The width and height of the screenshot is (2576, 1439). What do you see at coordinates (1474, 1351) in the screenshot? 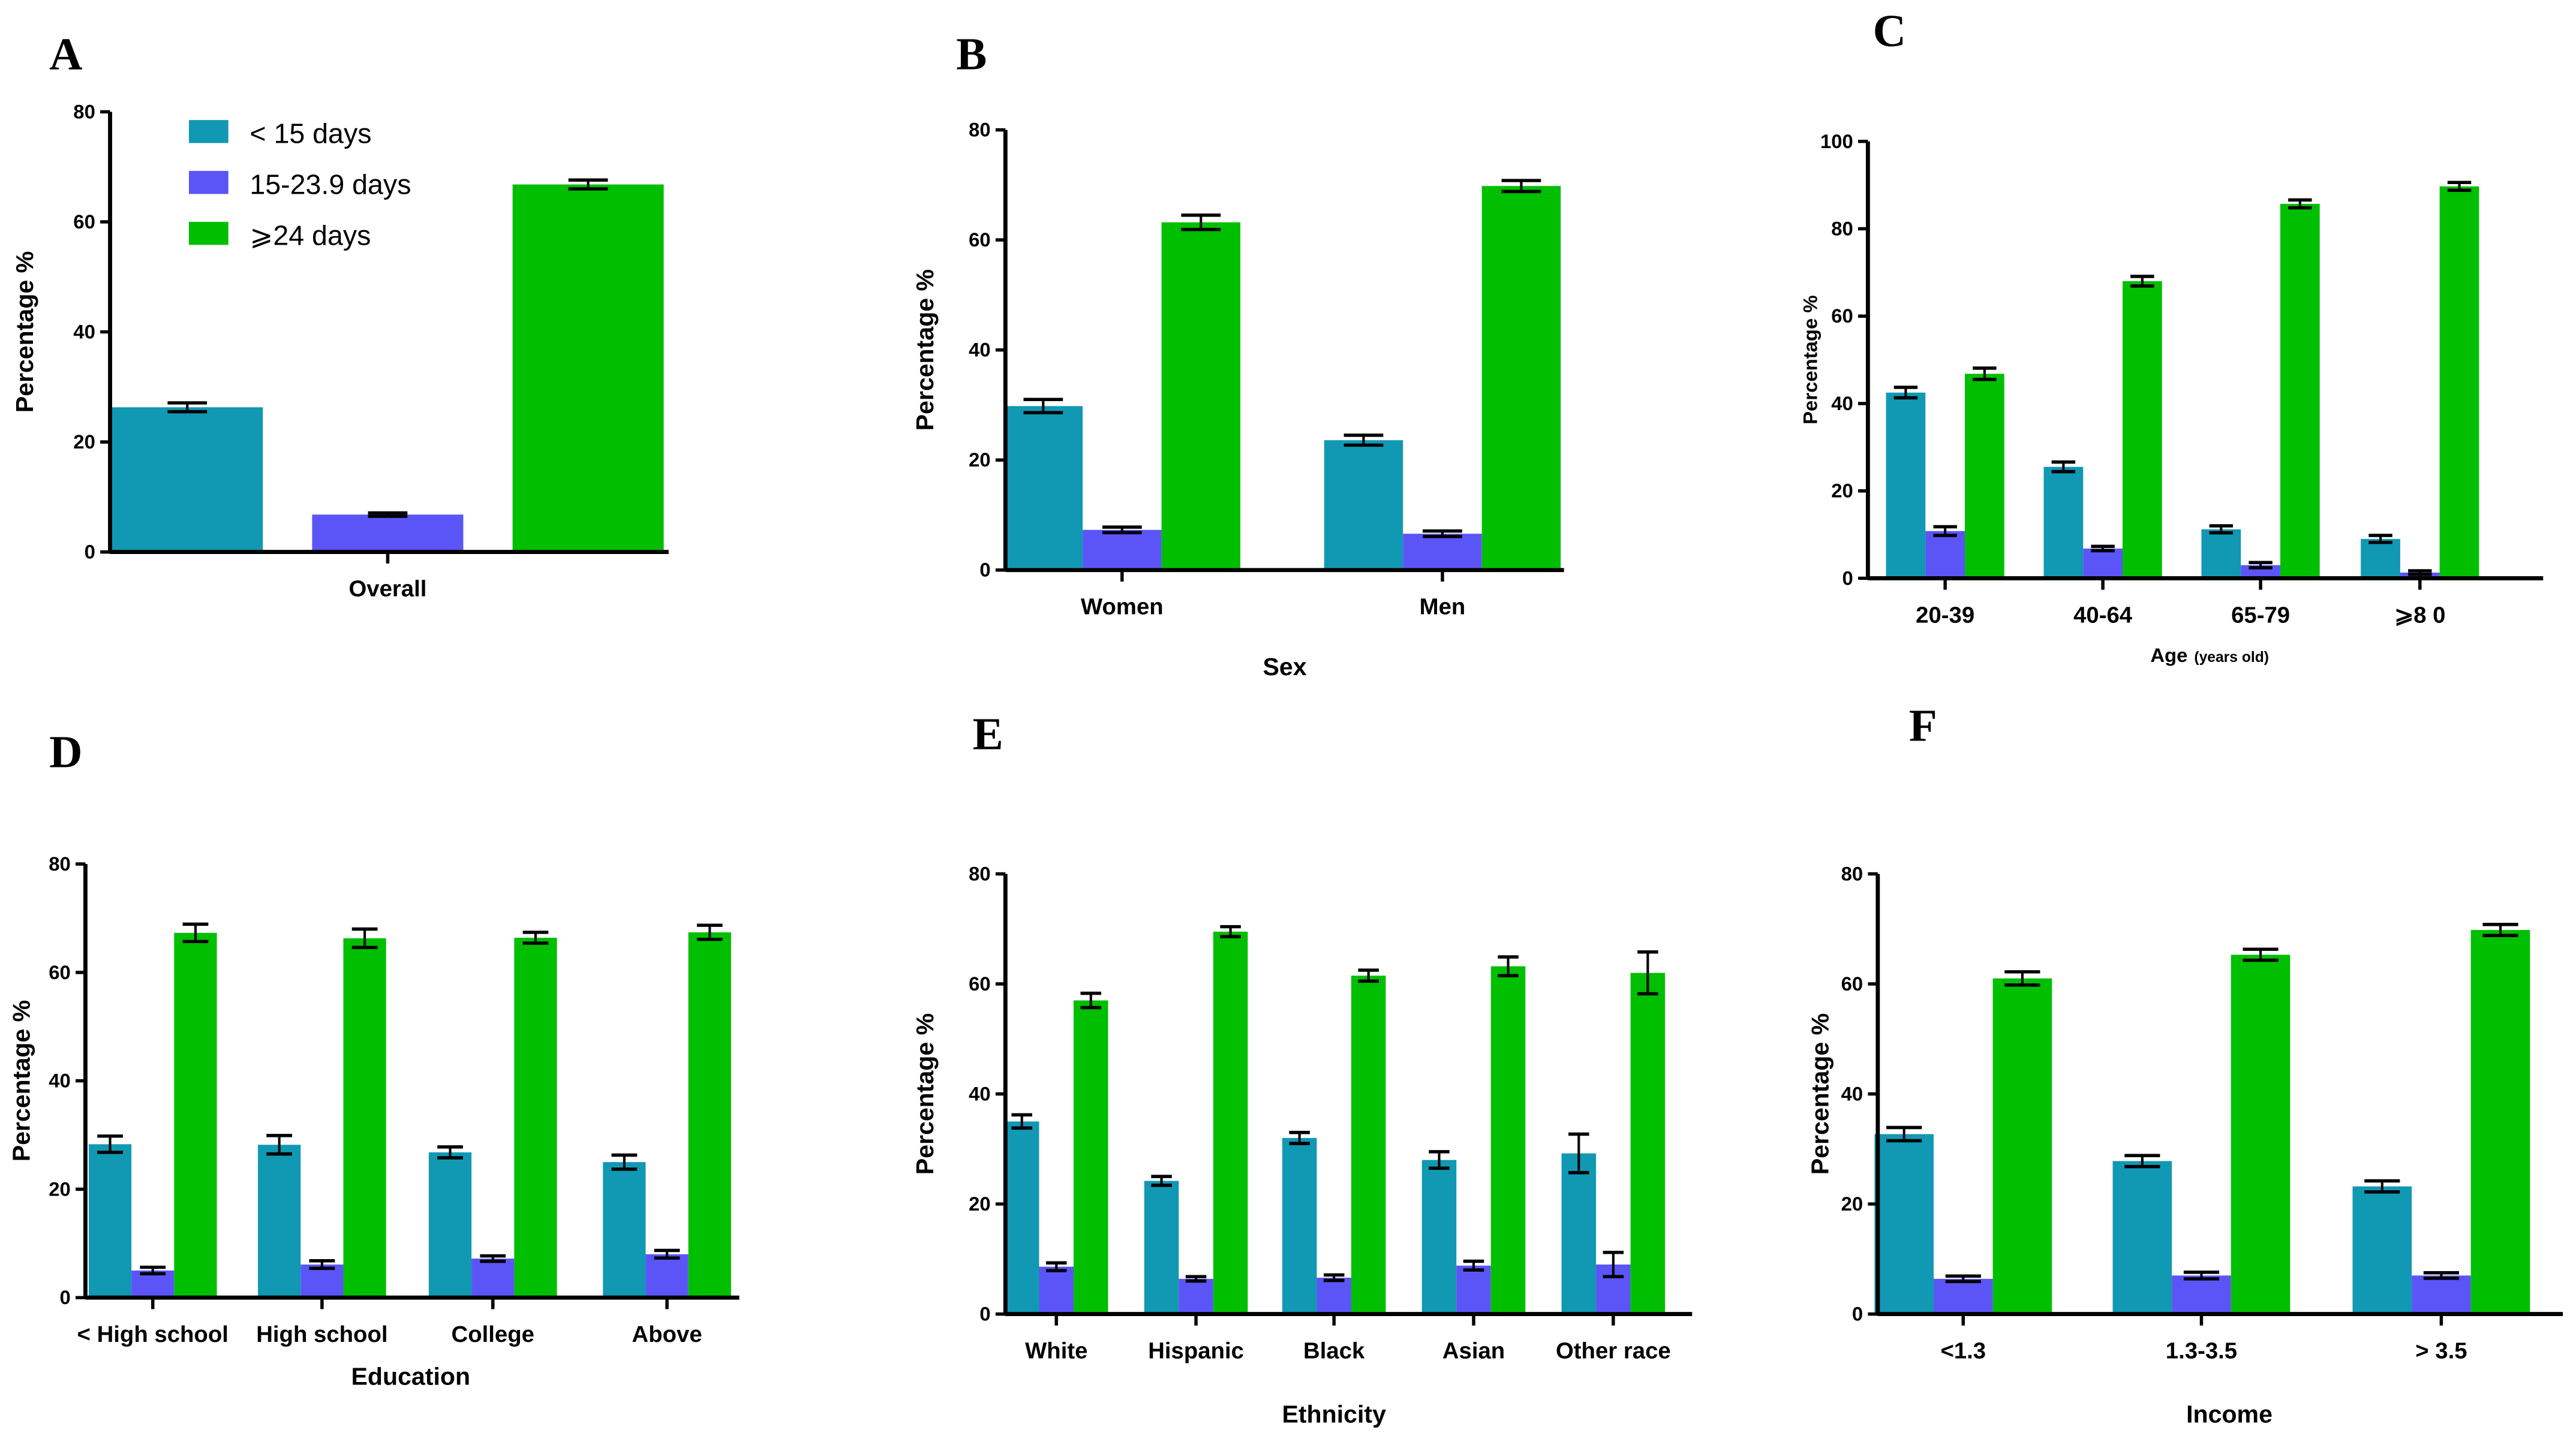
I see `x-tick-label: Asian` at bounding box center [1474, 1351].